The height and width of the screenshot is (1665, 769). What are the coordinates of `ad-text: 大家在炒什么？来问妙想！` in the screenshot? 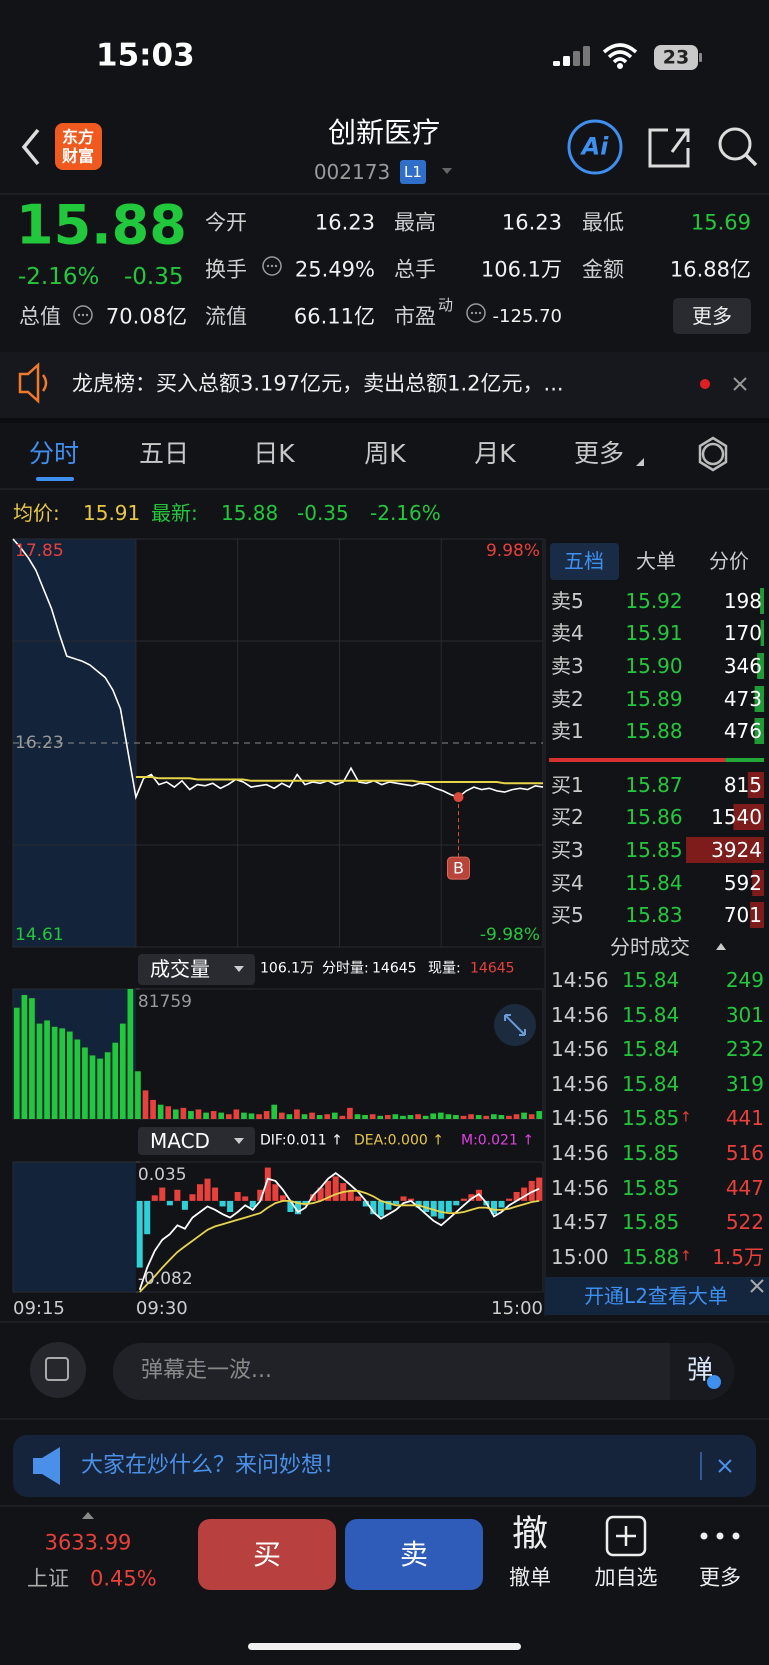 It's located at (213, 1465).